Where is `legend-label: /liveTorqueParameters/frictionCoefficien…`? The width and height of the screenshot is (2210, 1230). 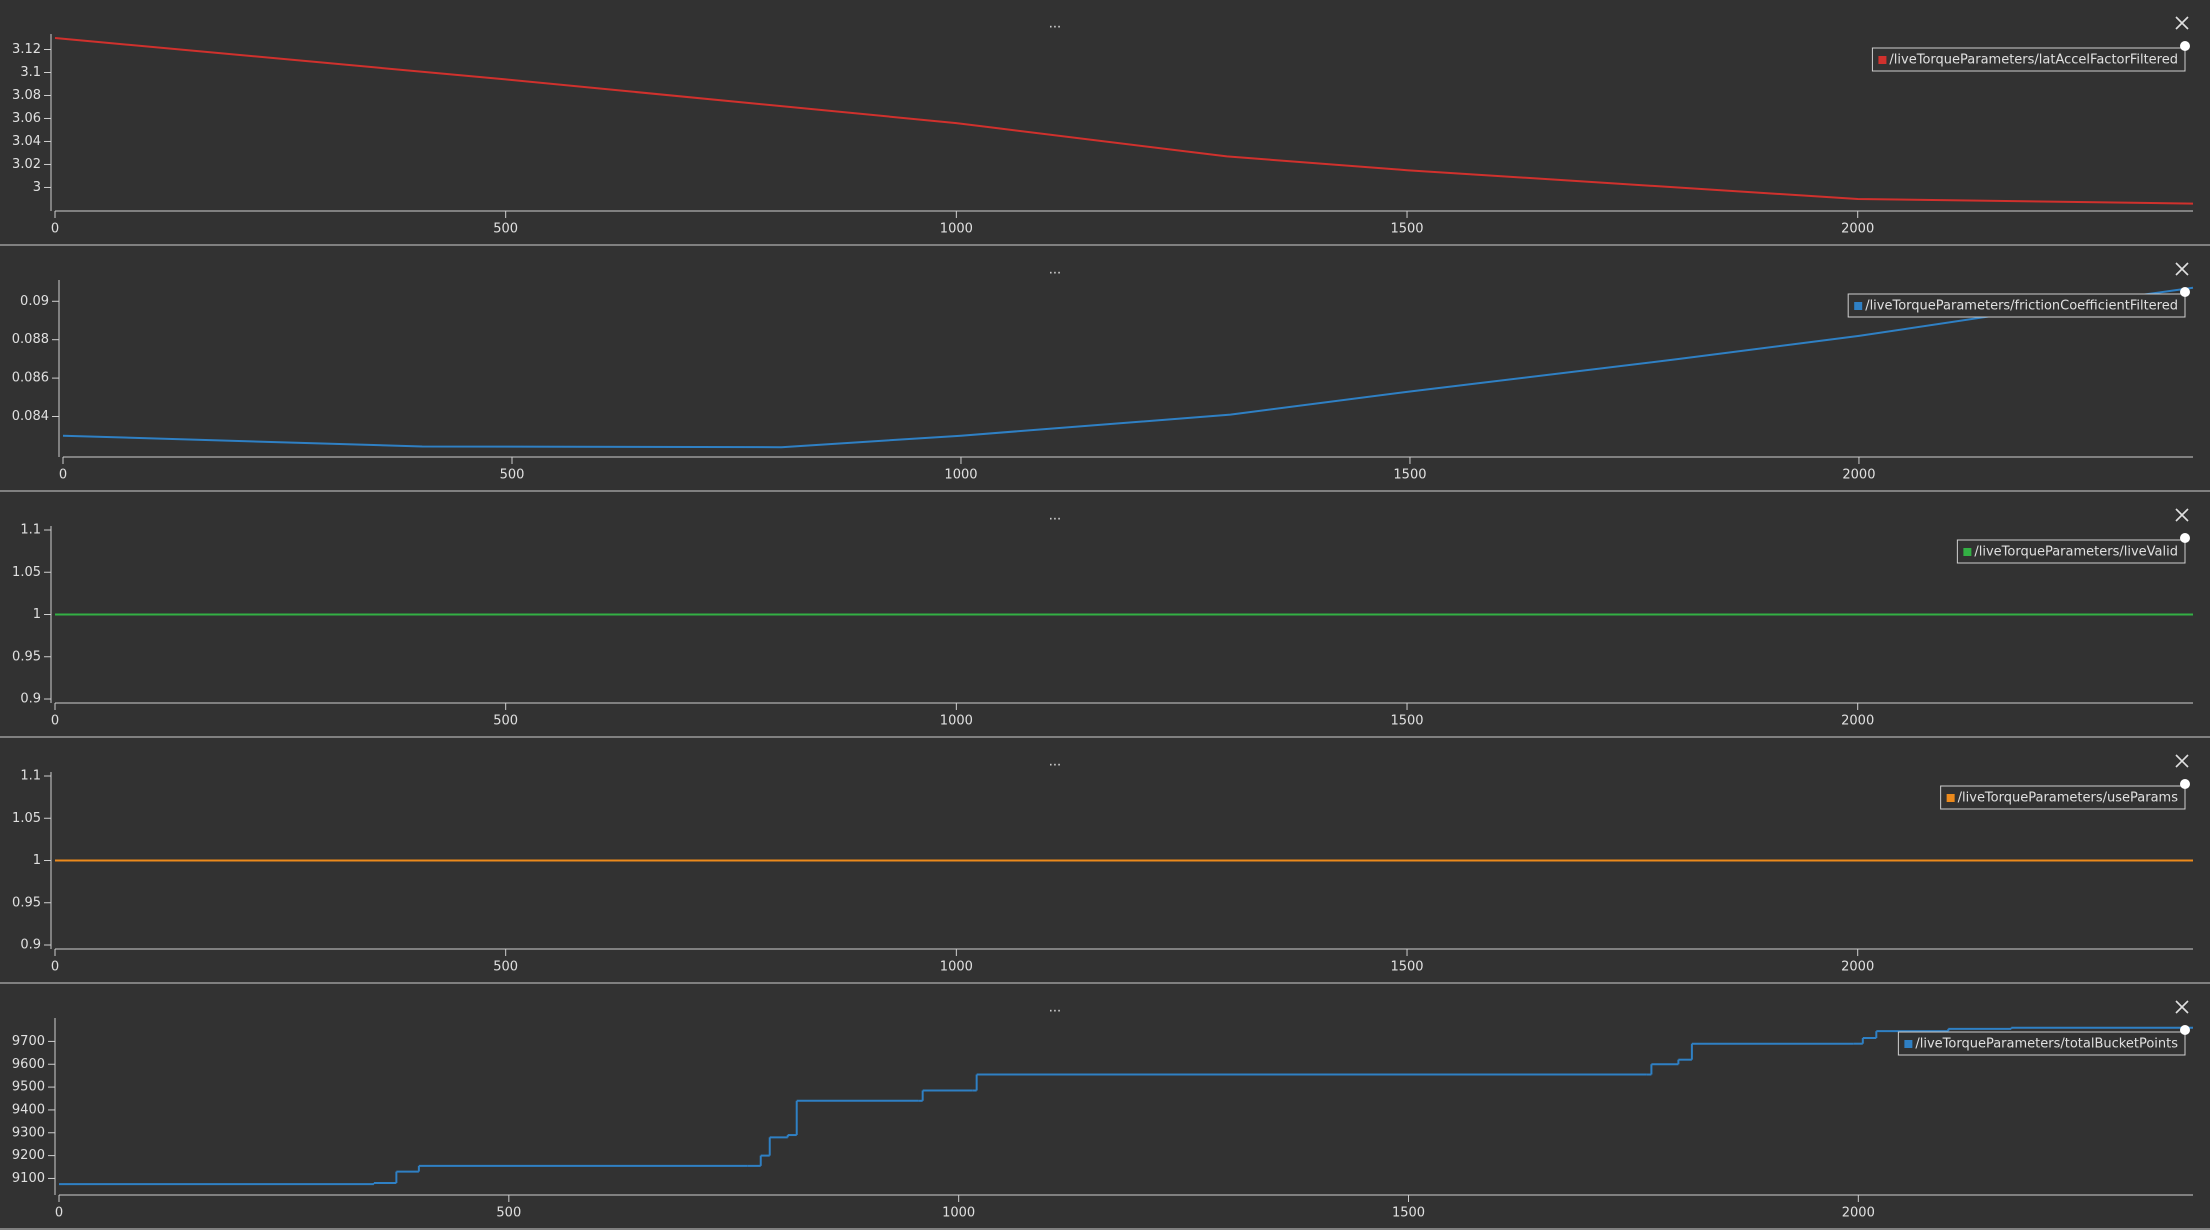
legend-label: /liveTorqueParameters/frictionCoefficien… is located at coordinates (2021, 306).